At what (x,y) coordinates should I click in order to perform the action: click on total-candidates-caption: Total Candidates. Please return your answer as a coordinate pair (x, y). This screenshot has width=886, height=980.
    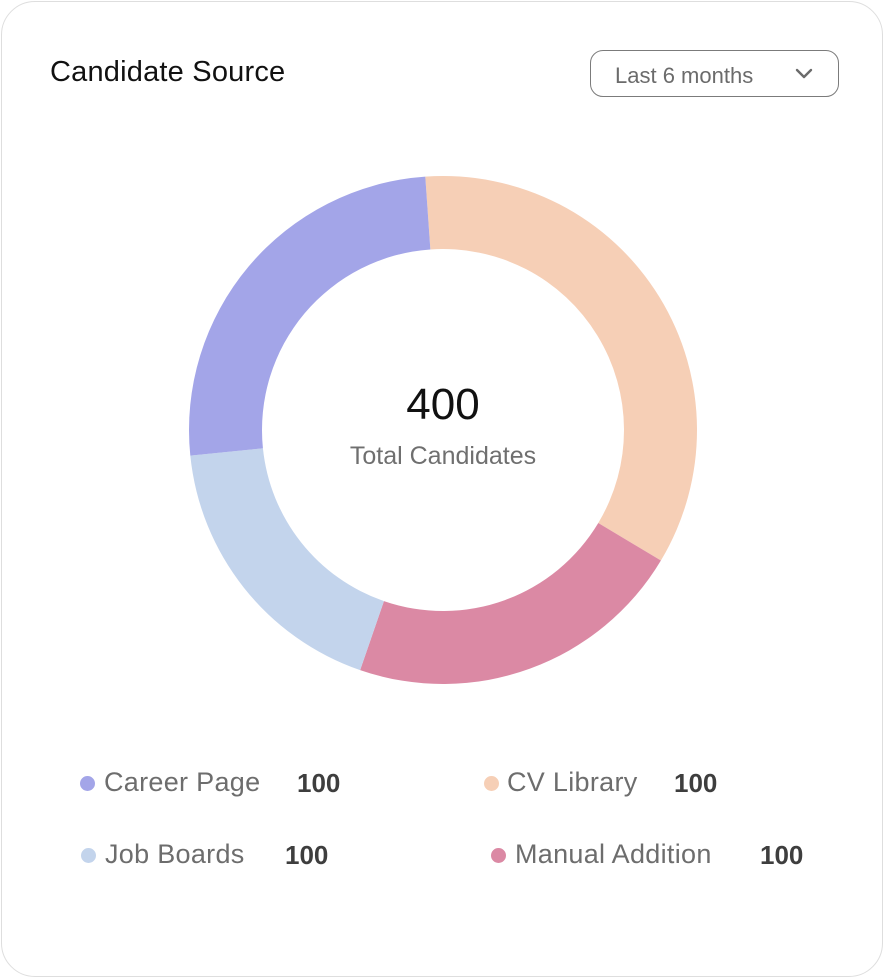
    Looking at the image, I should click on (443, 456).